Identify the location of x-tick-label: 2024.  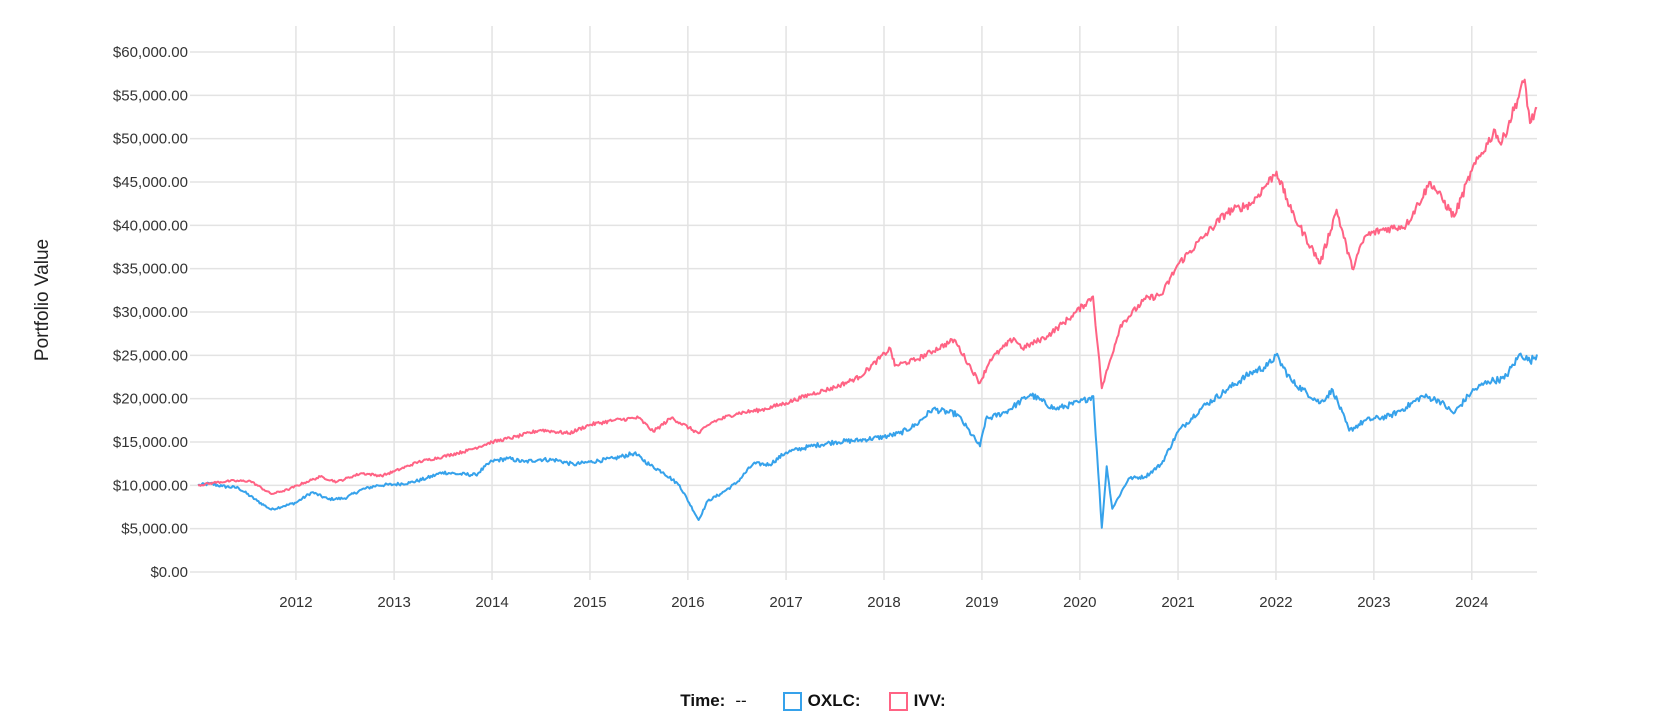
(1471, 602).